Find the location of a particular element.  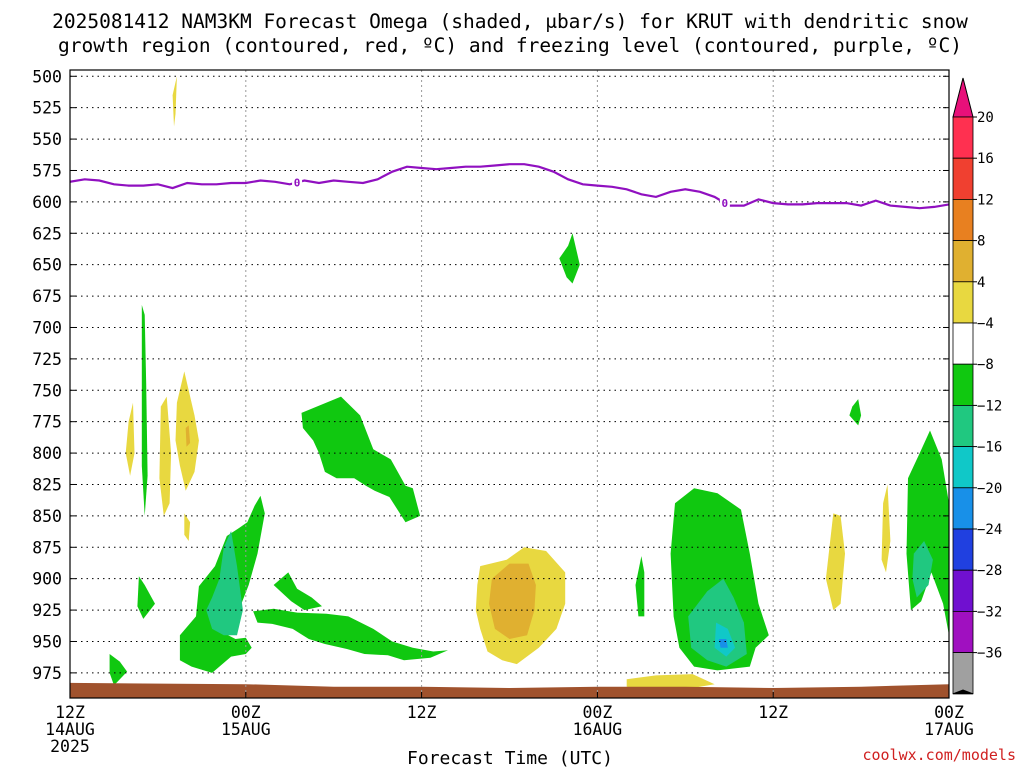

terrain is located at coordinates (509, 690).